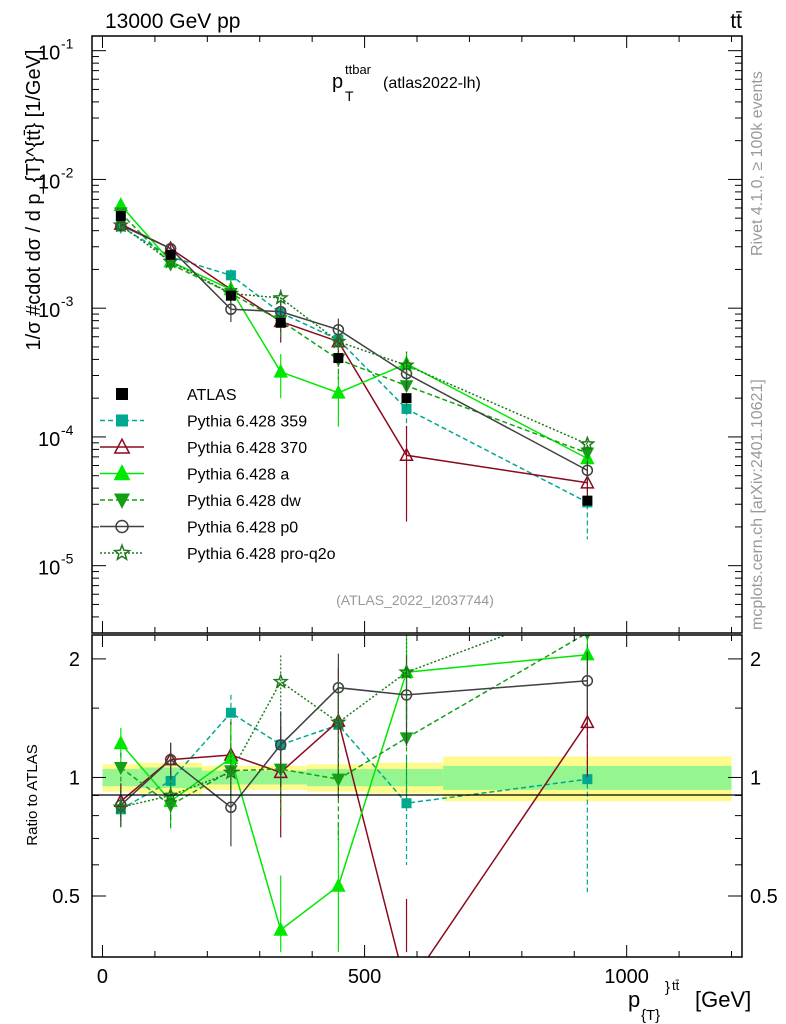 This screenshot has width=786, height=1024. I want to click on ratio-y-tick-label-right: 0.5, so click(764, 897).